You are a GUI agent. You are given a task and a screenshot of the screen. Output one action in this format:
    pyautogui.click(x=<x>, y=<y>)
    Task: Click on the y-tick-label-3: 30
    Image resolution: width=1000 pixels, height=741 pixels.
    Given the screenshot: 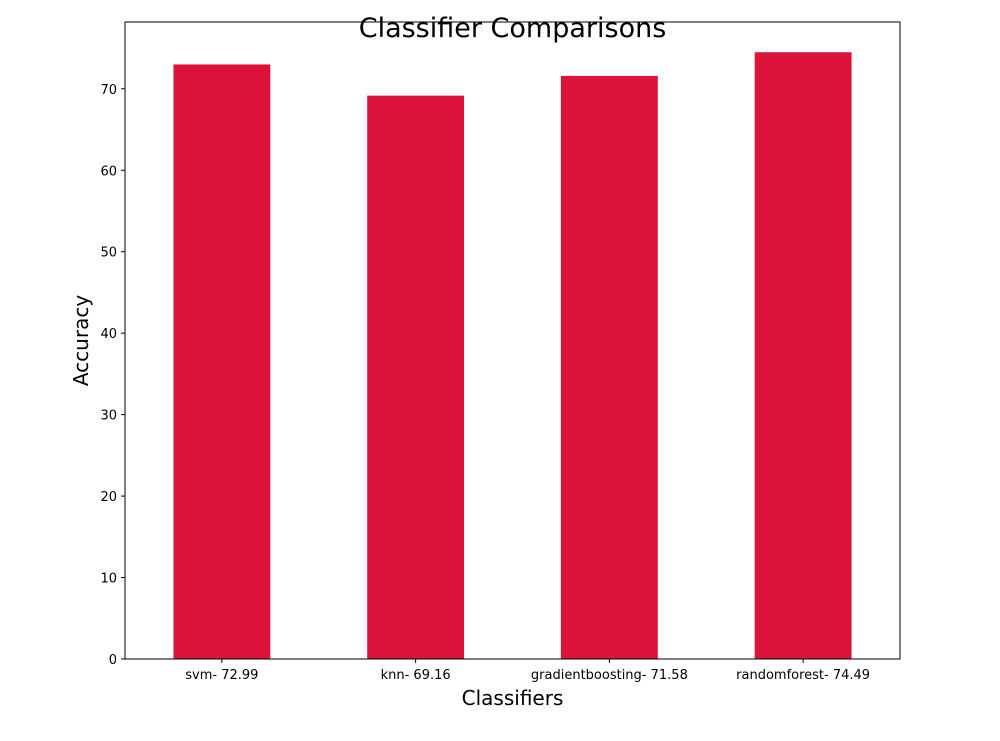 What is the action you would take?
    pyautogui.click(x=108, y=416)
    